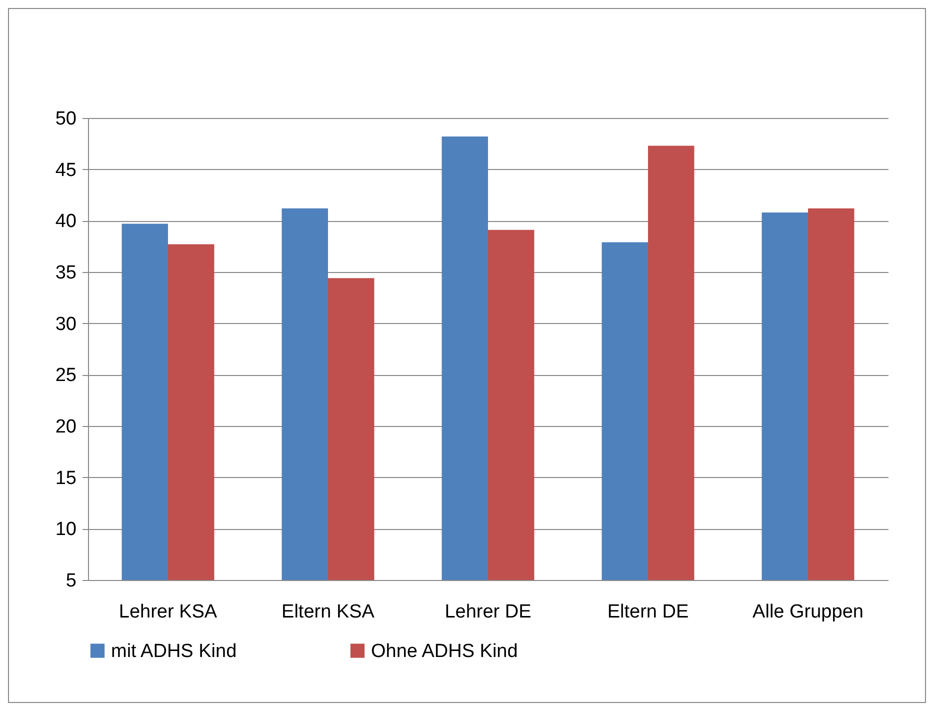 The width and height of the screenshot is (934, 711). I want to click on y-tick-label: 40, so click(65, 221).